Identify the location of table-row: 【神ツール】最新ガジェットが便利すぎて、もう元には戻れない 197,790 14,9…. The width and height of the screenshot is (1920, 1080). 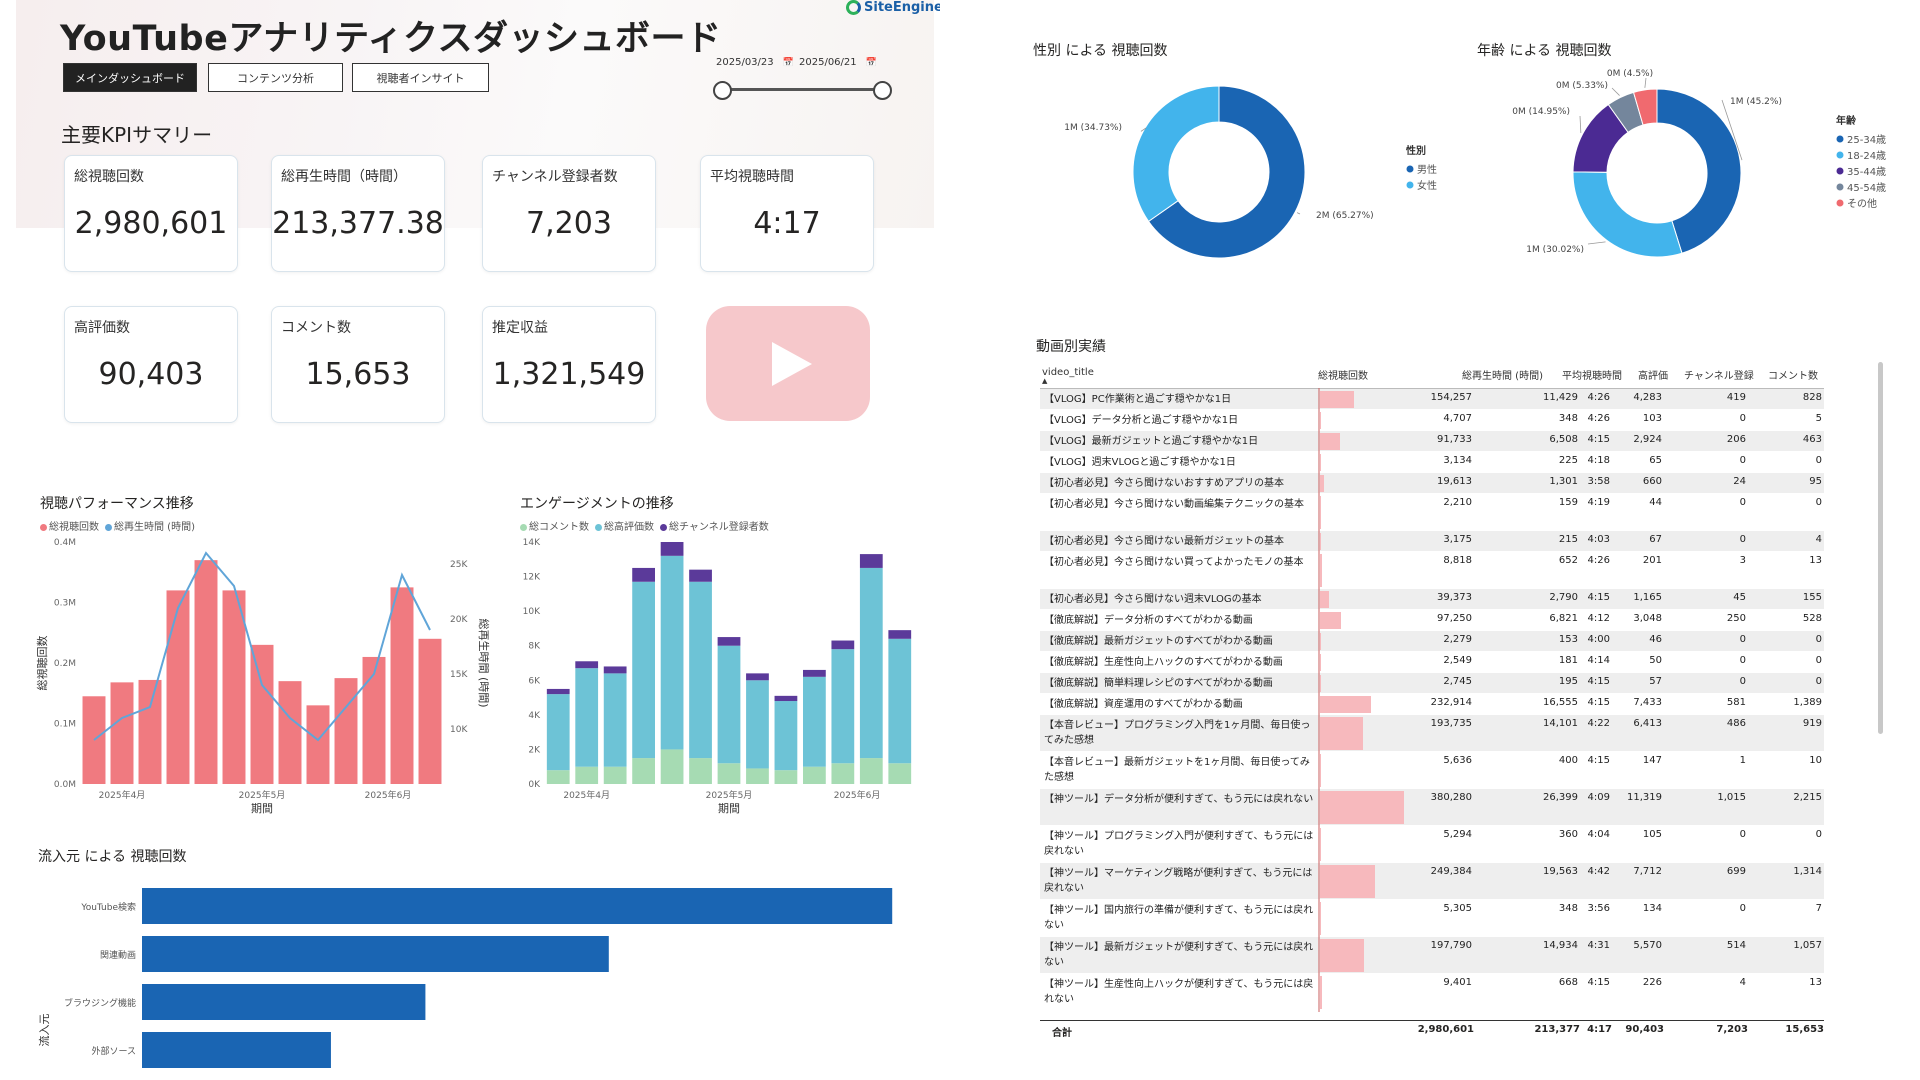
(1432, 955).